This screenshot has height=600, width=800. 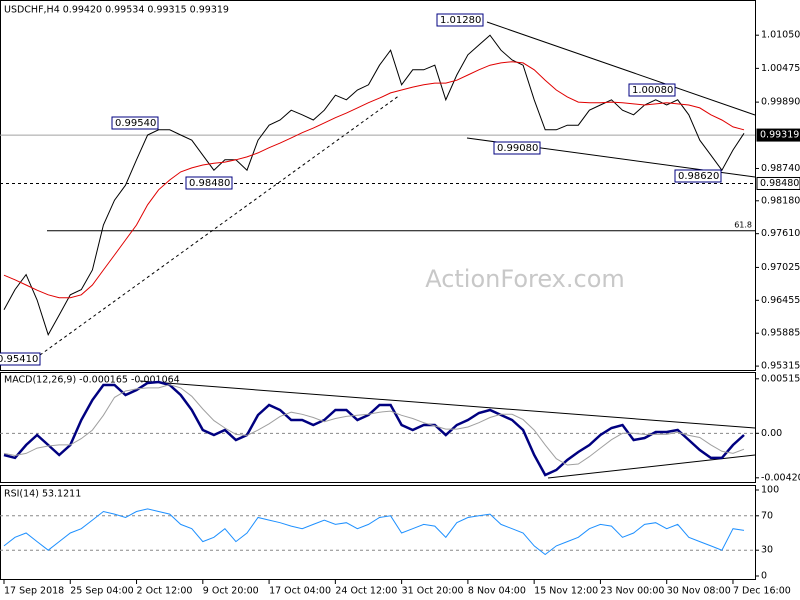 I want to click on y-tick-label: 0.00, so click(x=771, y=433).